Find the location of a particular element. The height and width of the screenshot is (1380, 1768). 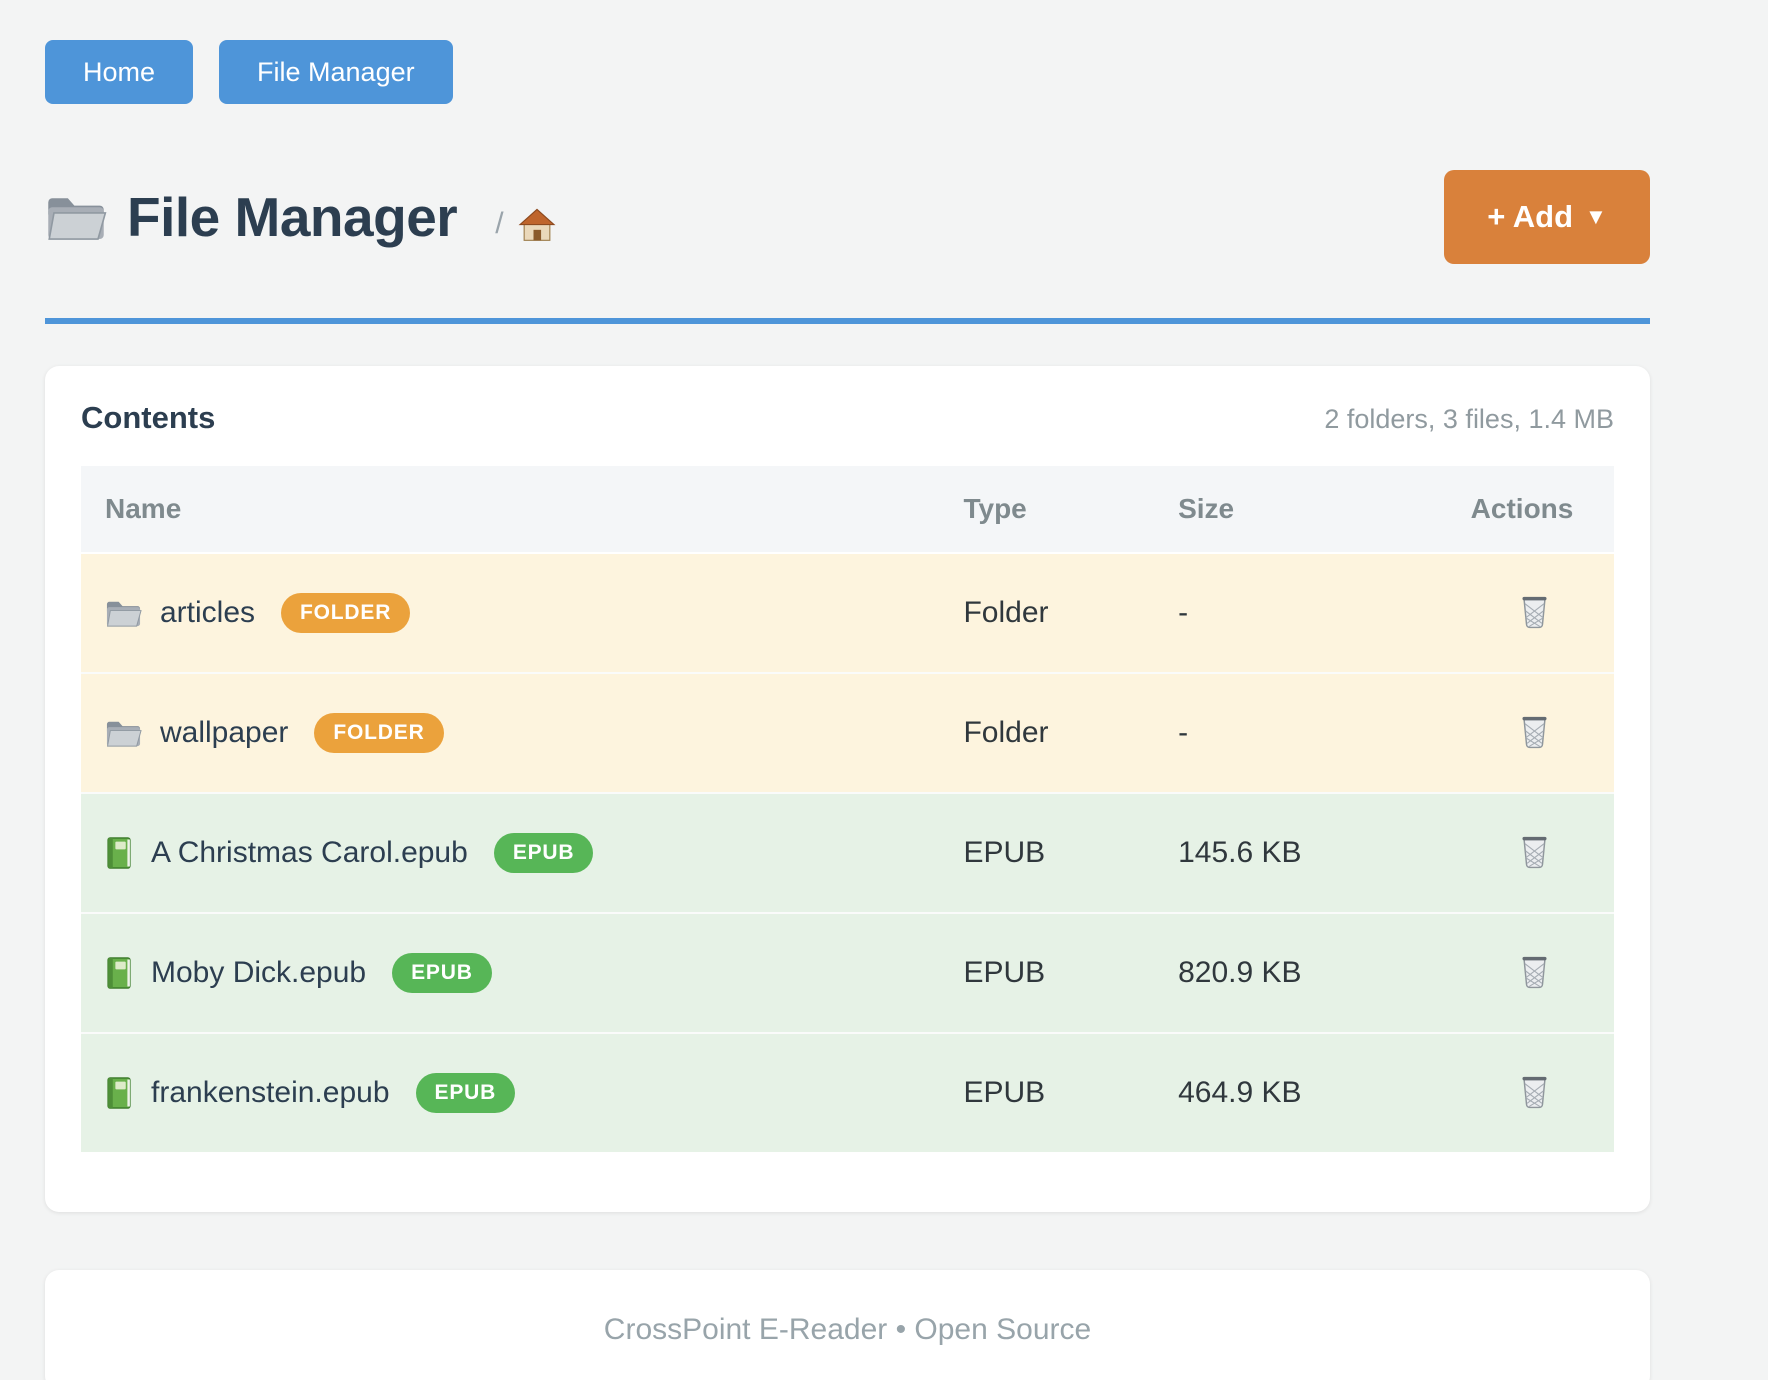

file-manager-button: File Manager is located at coordinates (336, 72).